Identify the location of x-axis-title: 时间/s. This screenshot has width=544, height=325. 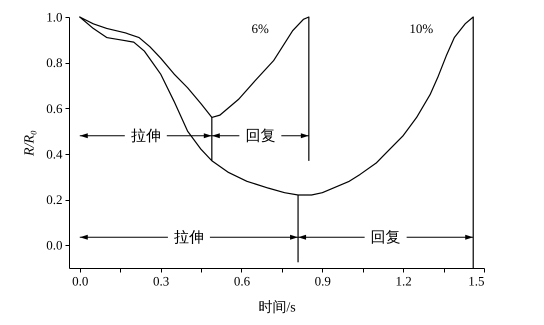
(277, 308).